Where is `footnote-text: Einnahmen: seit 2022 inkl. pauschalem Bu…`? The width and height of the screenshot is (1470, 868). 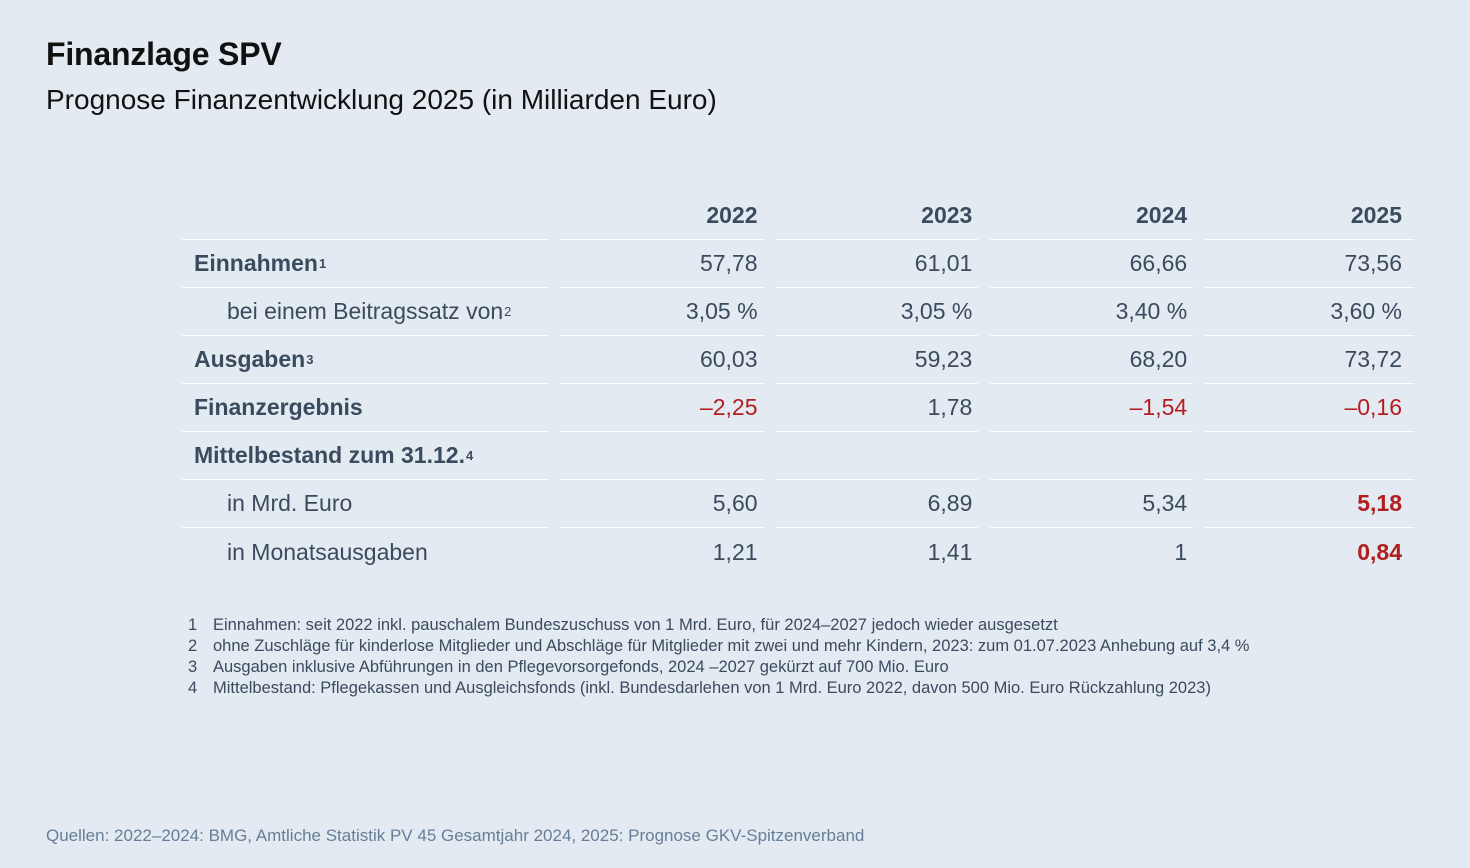 footnote-text: Einnahmen: seit 2022 inkl. pauschalem Bu… is located at coordinates (635, 625).